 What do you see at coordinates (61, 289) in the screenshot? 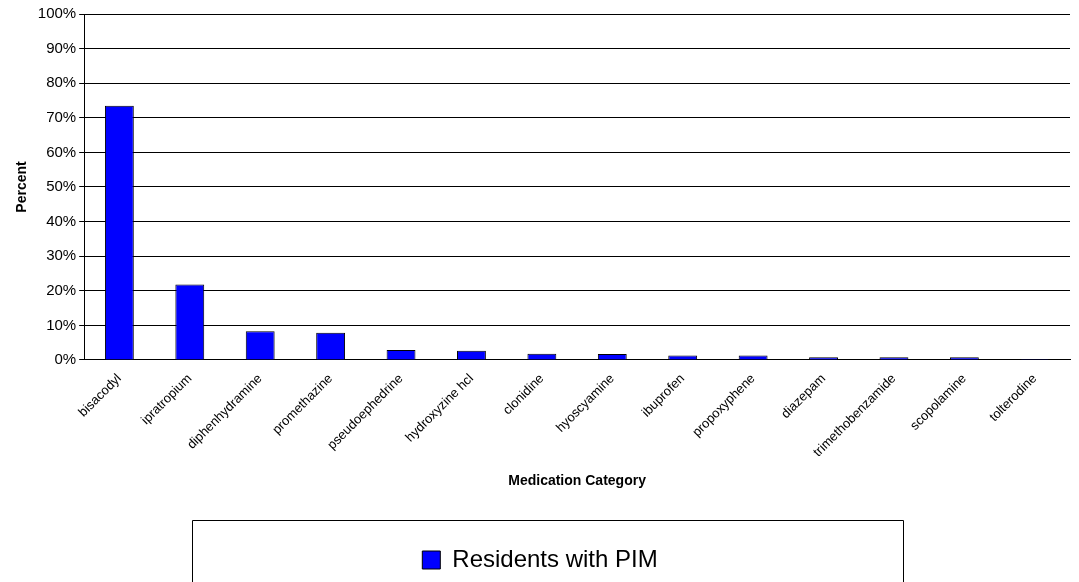
I see `y-tick-label: 20%` at bounding box center [61, 289].